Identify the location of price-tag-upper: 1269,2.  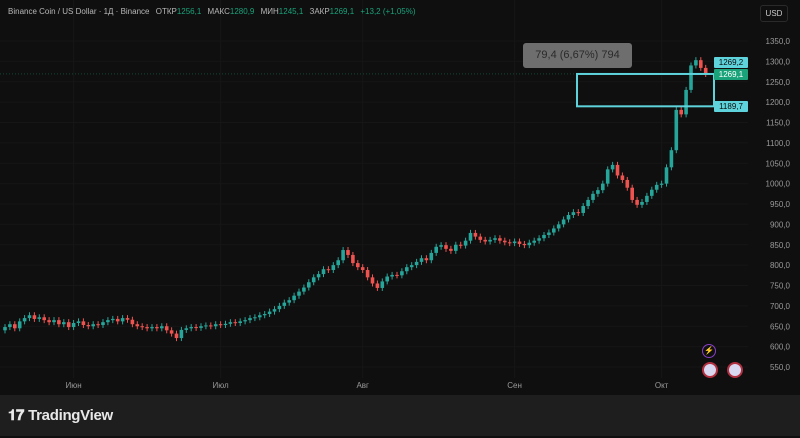
(731, 62).